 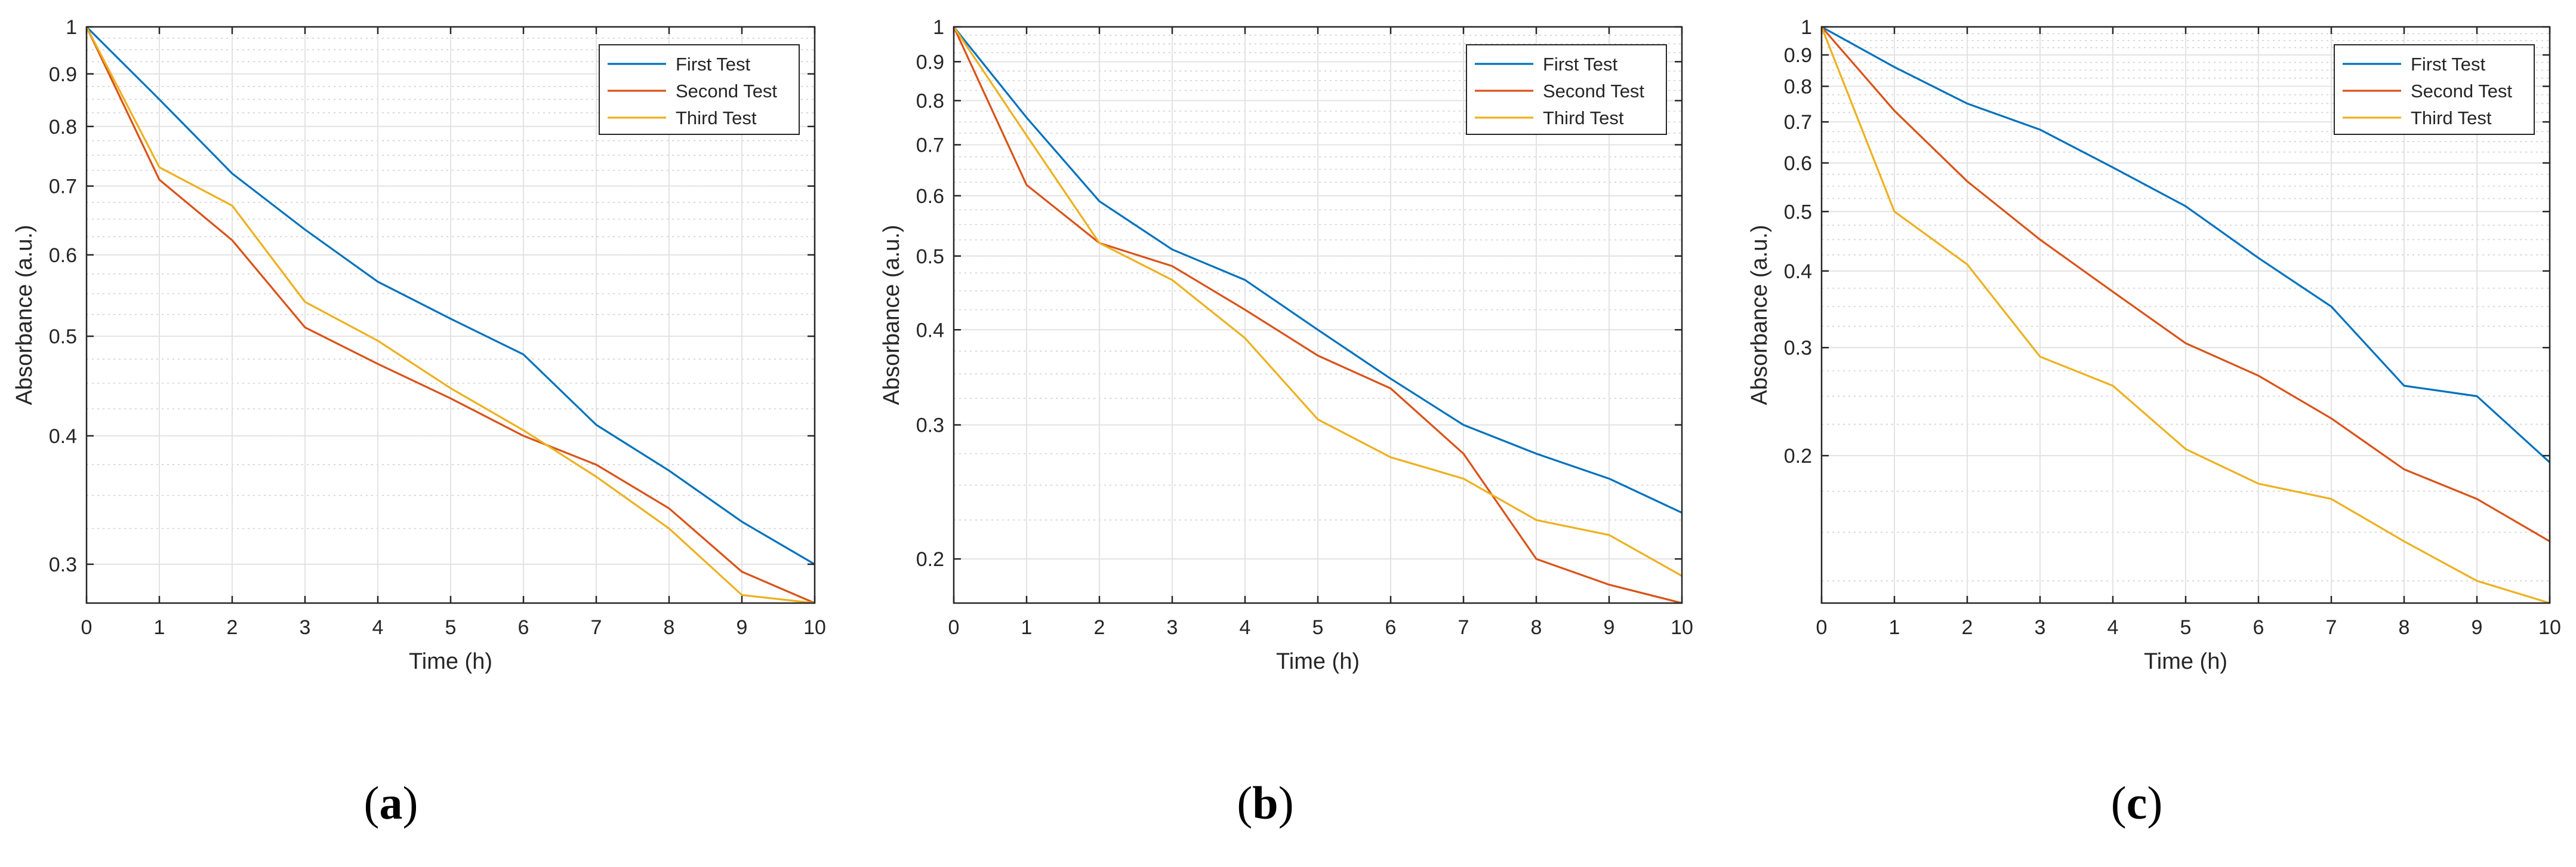 I want to click on panel-letter: b, so click(x=1265, y=803).